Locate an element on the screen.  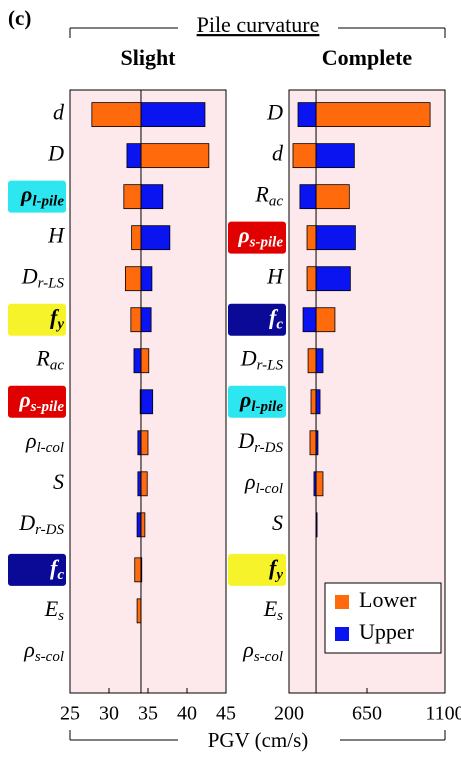
x-tick-label: 35 is located at coordinates (148, 714).